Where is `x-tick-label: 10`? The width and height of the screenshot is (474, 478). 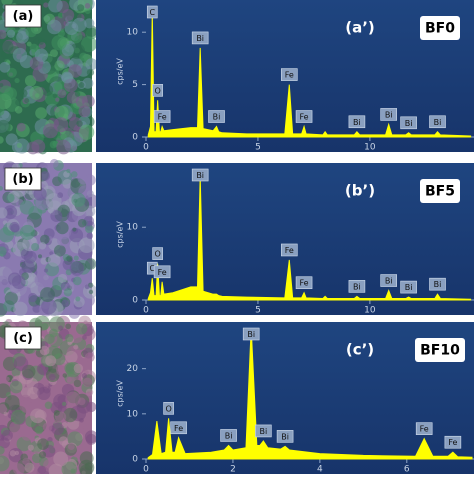
x-tick-label: 10 is located at coordinates (370, 311).